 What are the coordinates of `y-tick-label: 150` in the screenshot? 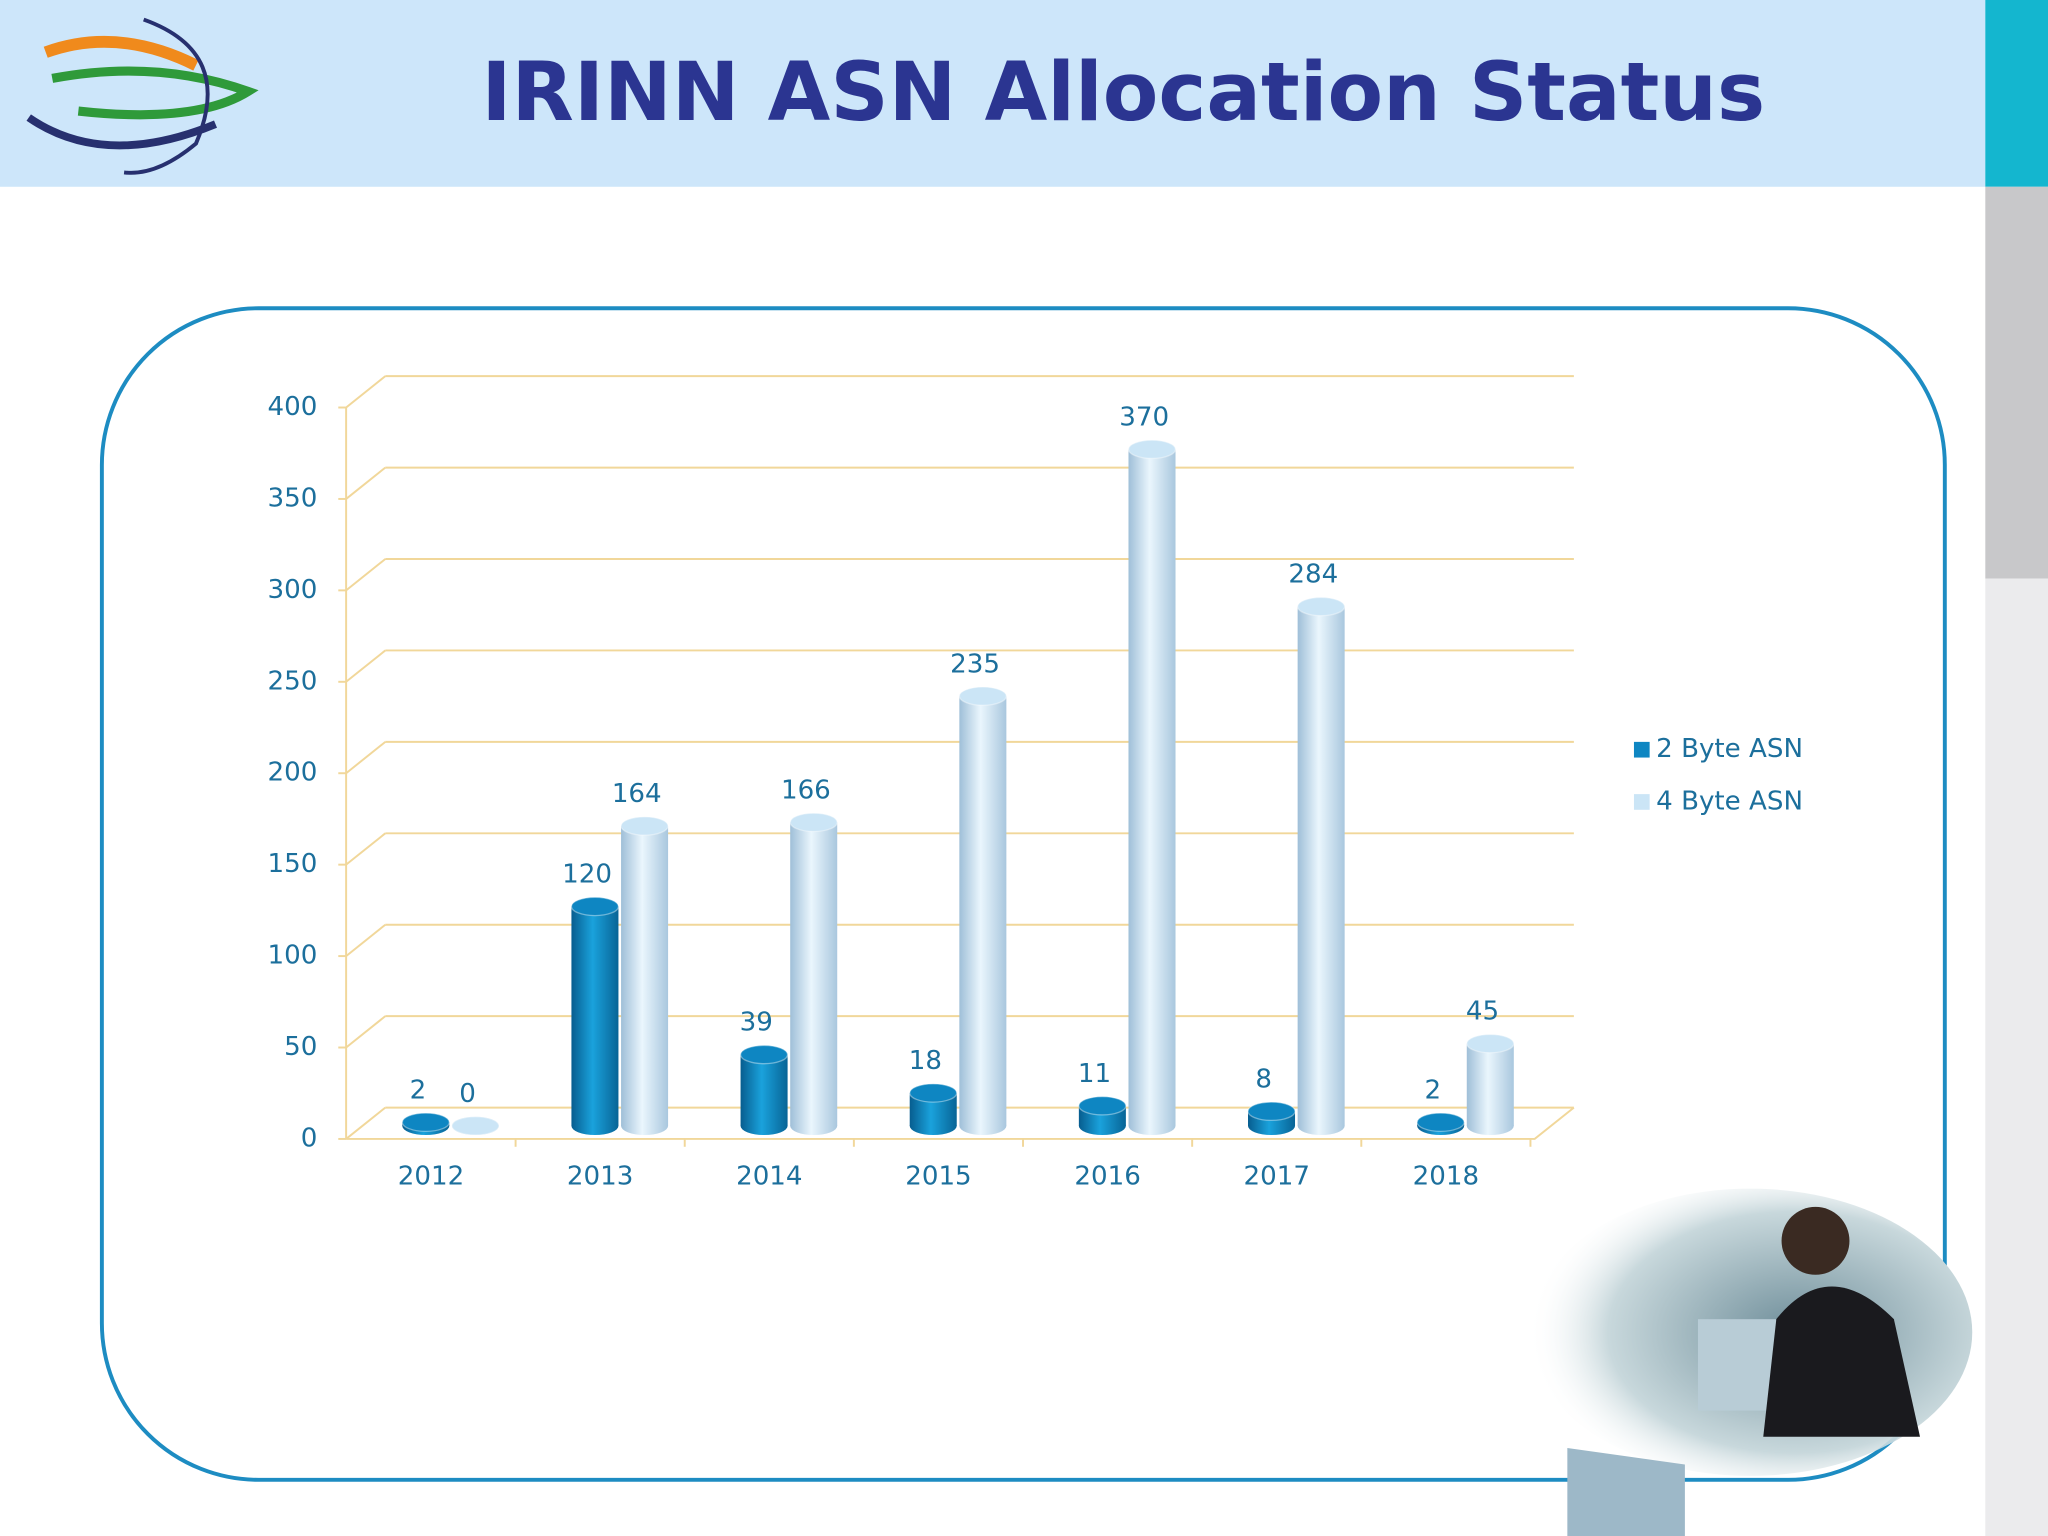 It's located at (293, 864).